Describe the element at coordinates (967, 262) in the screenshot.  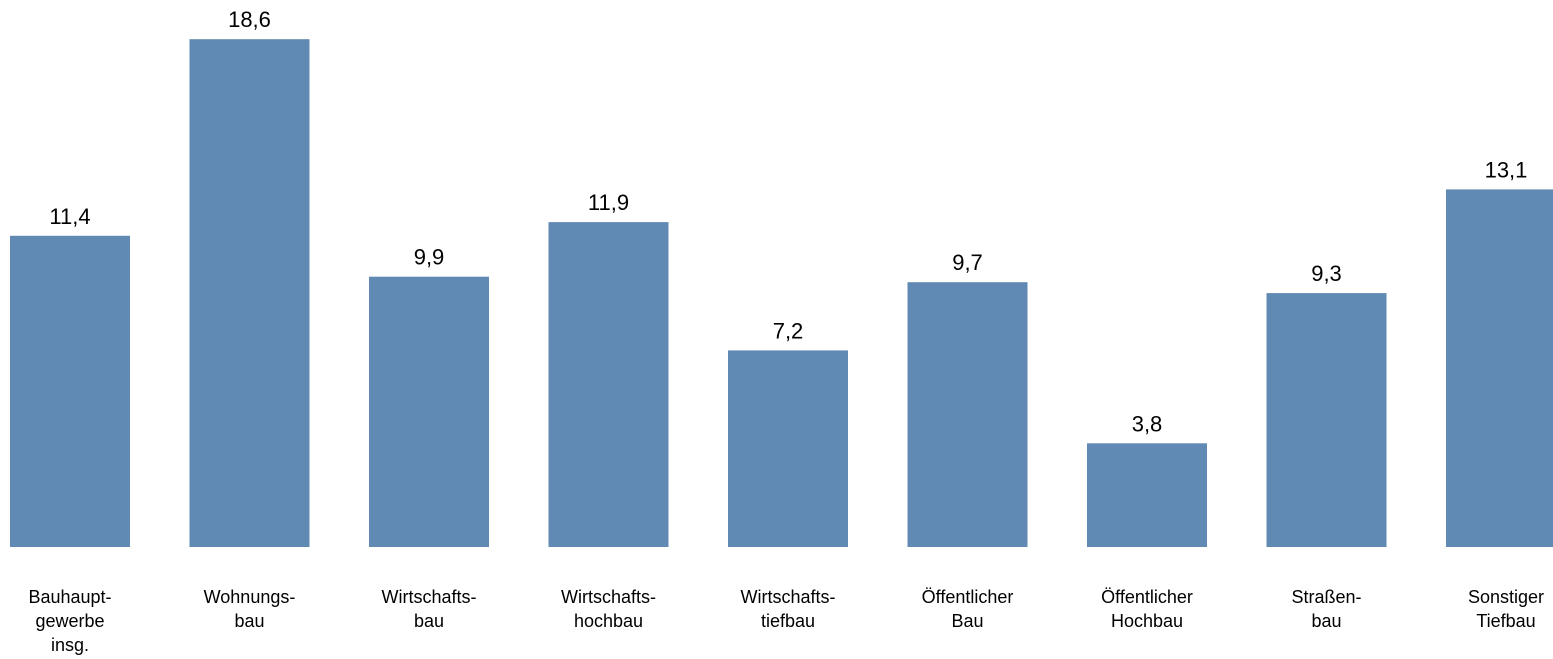
I see `value-label-5: 9,7` at that location.